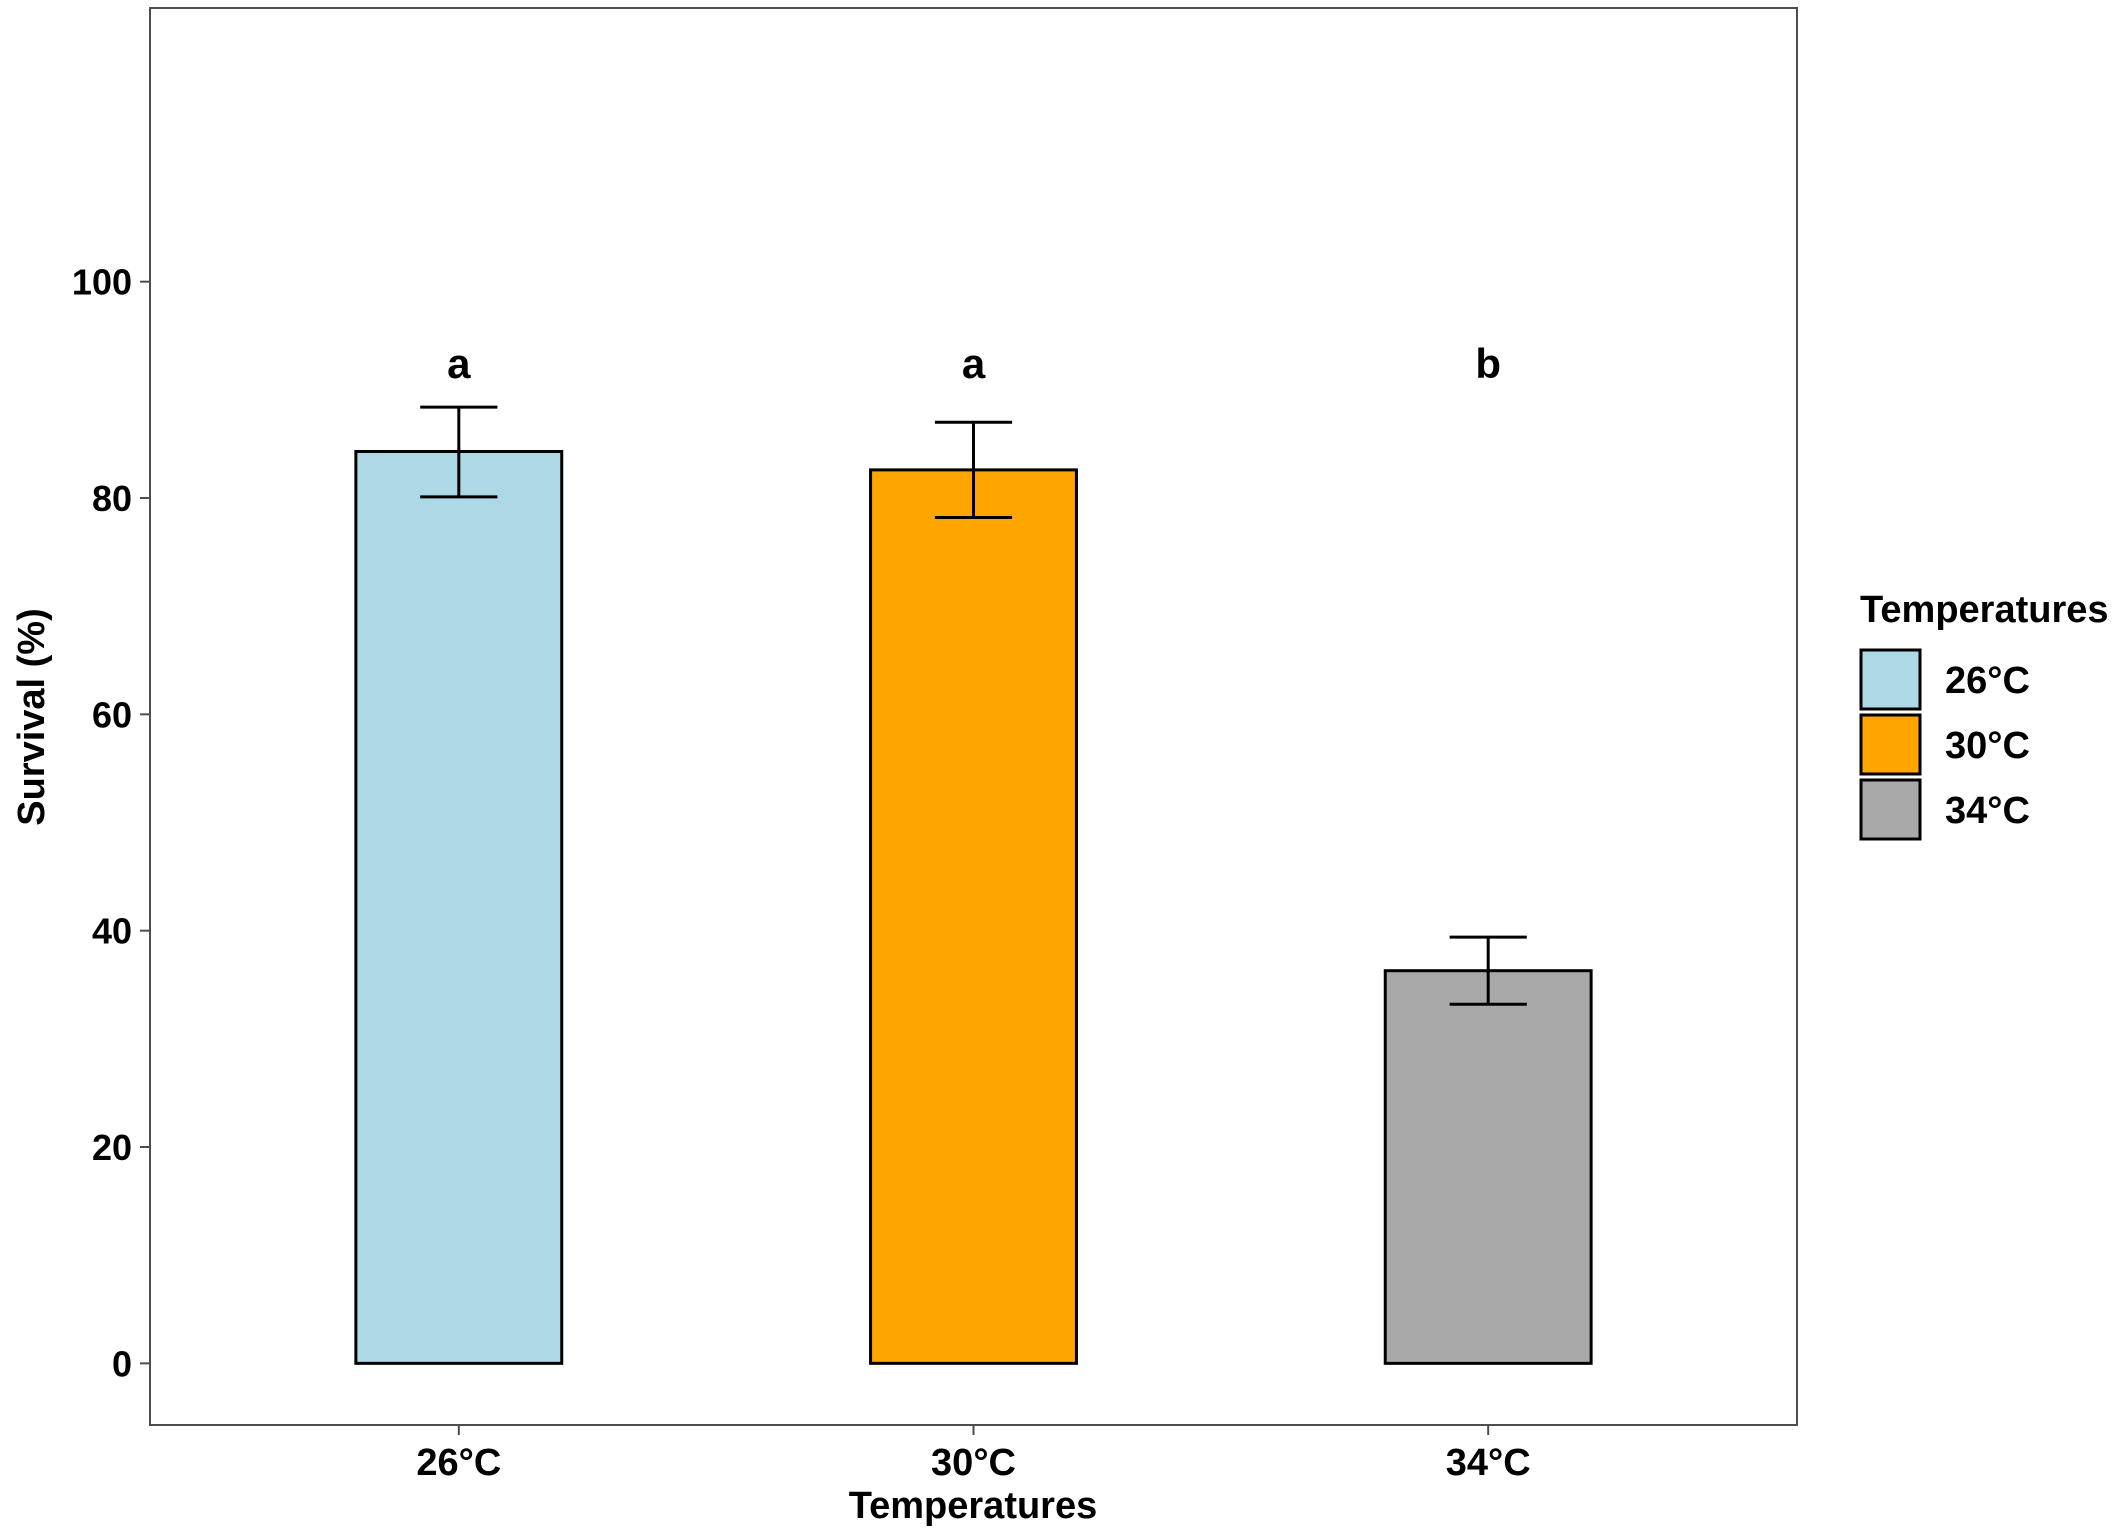 The width and height of the screenshot is (2128, 1536). Describe the element at coordinates (973, 1463) in the screenshot. I see `x-tick-label: 30°C` at that location.